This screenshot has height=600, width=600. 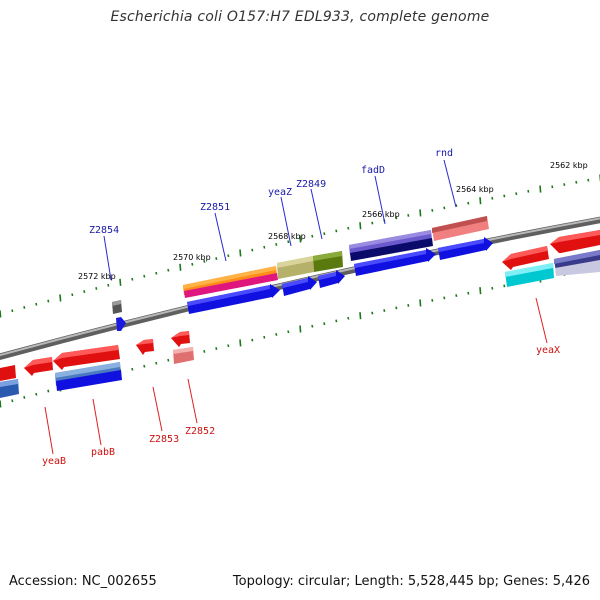 I want to click on gene-yeaB, so click(x=9, y=381).